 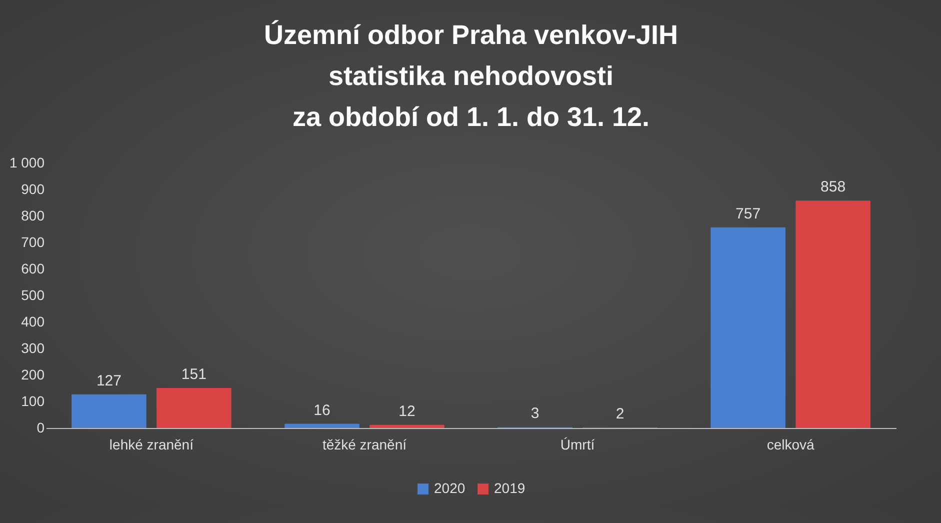 I want to click on data-label: 12, so click(x=407, y=411).